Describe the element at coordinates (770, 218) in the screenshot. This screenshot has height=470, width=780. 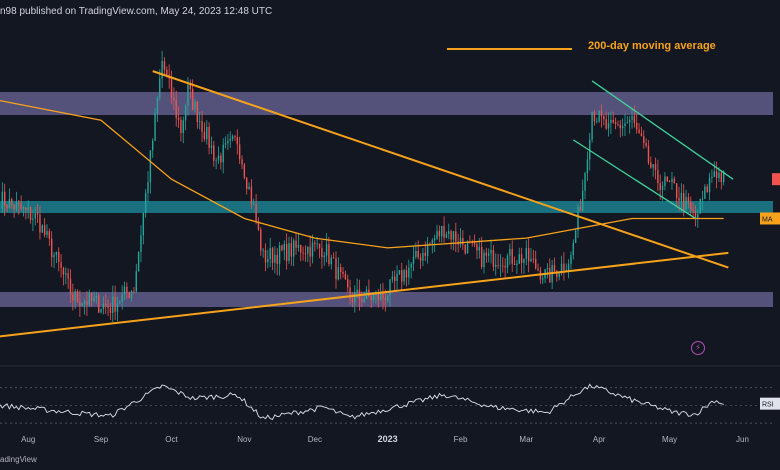
I see `ma-axis-tag: MA` at that location.